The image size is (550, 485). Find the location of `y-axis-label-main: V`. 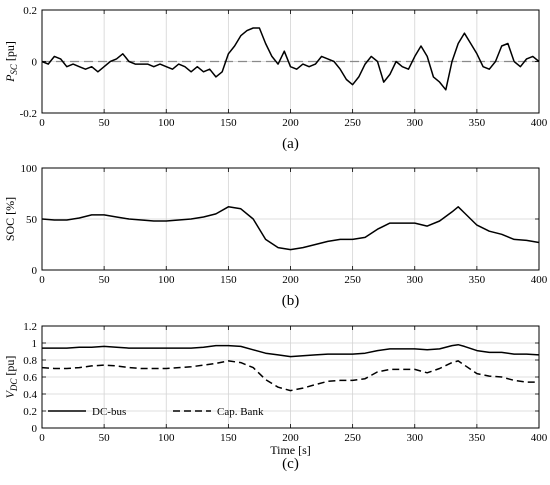

y-axis-label-main: V is located at coordinates (10, 393).